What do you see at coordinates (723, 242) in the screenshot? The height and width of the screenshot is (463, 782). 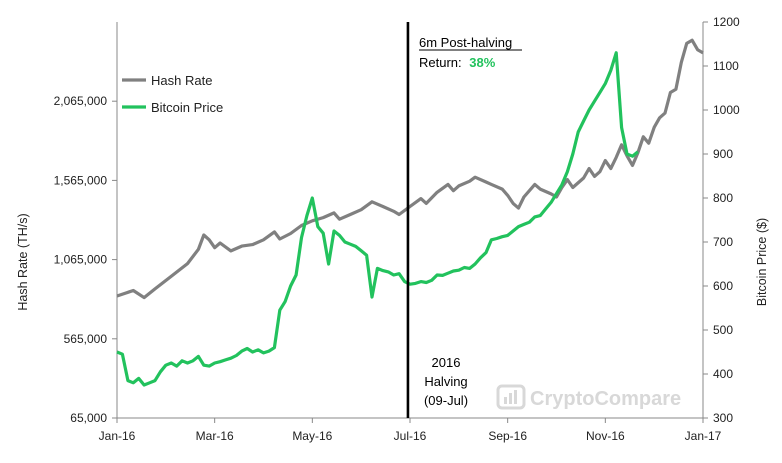 I see `y-right-tick-label: 700` at bounding box center [723, 242].